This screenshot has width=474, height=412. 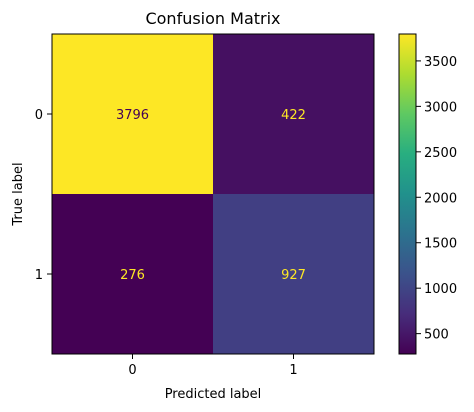 I want to click on cell-value-label: 276, so click(x=132, y=275).